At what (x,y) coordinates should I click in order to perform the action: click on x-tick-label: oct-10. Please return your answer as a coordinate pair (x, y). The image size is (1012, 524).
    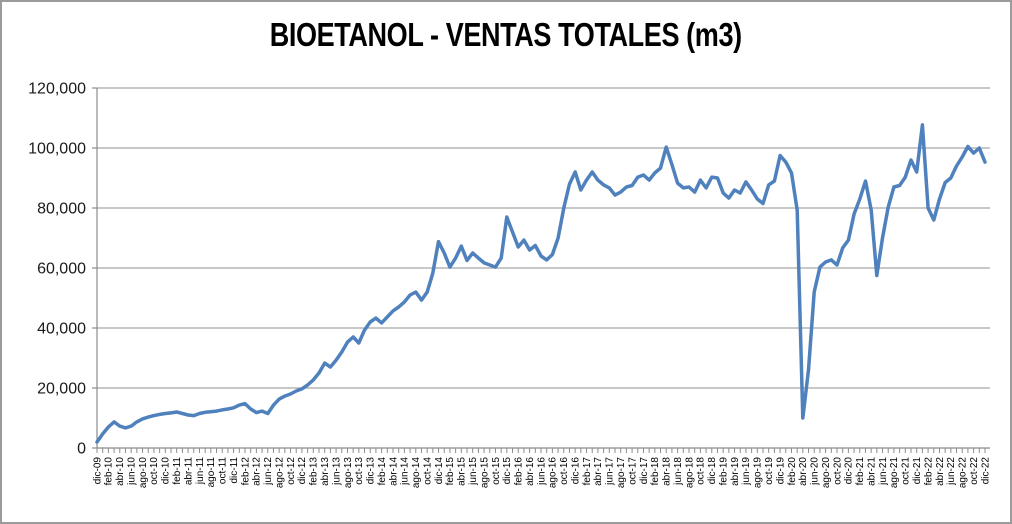
    Looking at the image, I should click on (154, 471).